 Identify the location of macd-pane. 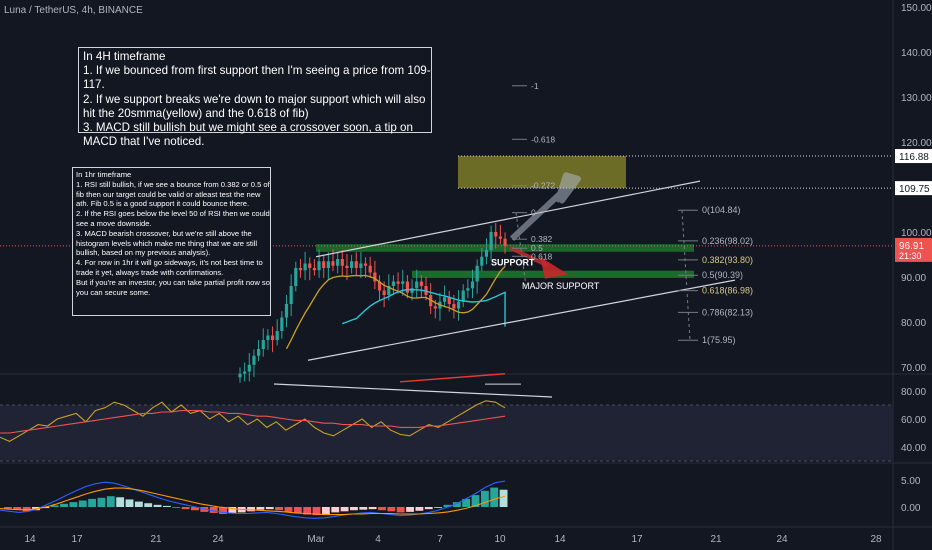
(254, 499).